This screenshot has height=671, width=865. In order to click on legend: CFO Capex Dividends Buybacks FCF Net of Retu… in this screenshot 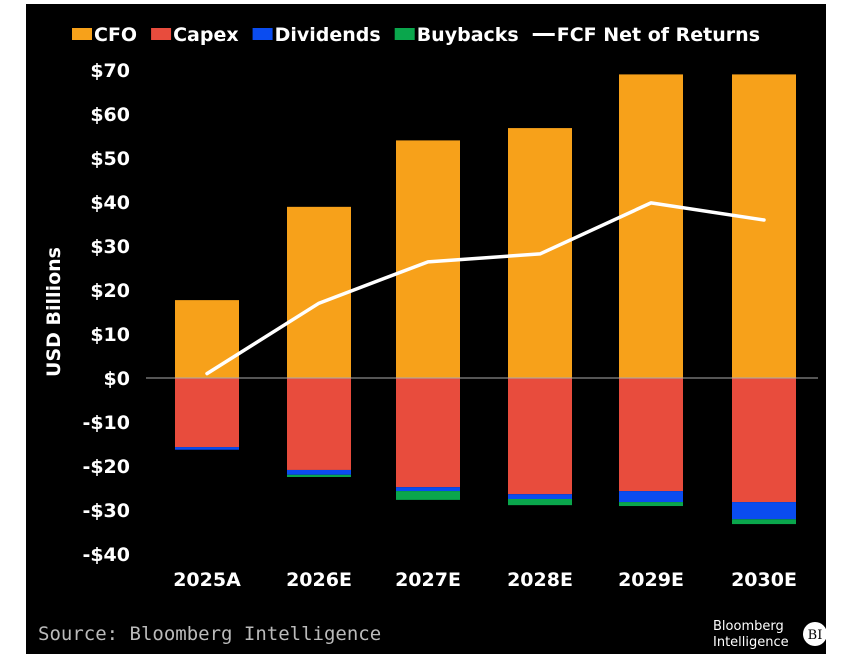, I will do `click(416, 35)`.